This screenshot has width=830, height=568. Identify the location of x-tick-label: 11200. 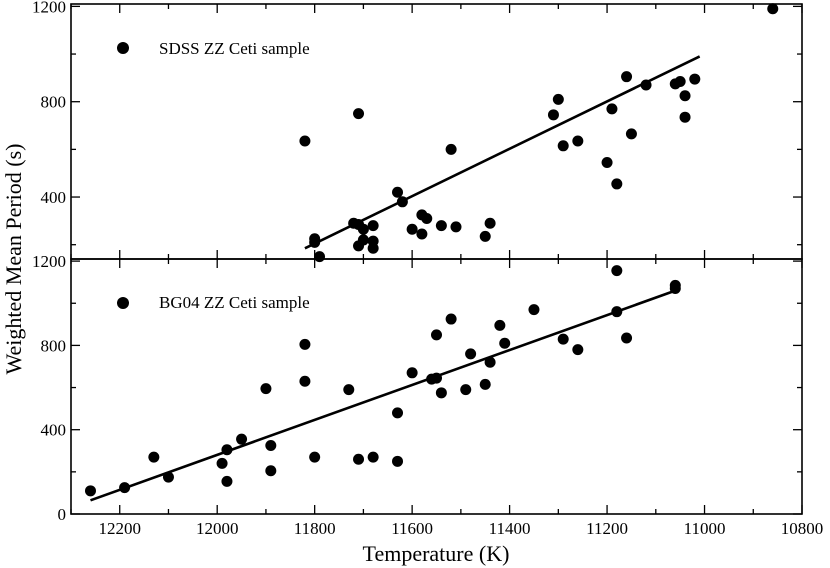
(607, 528).